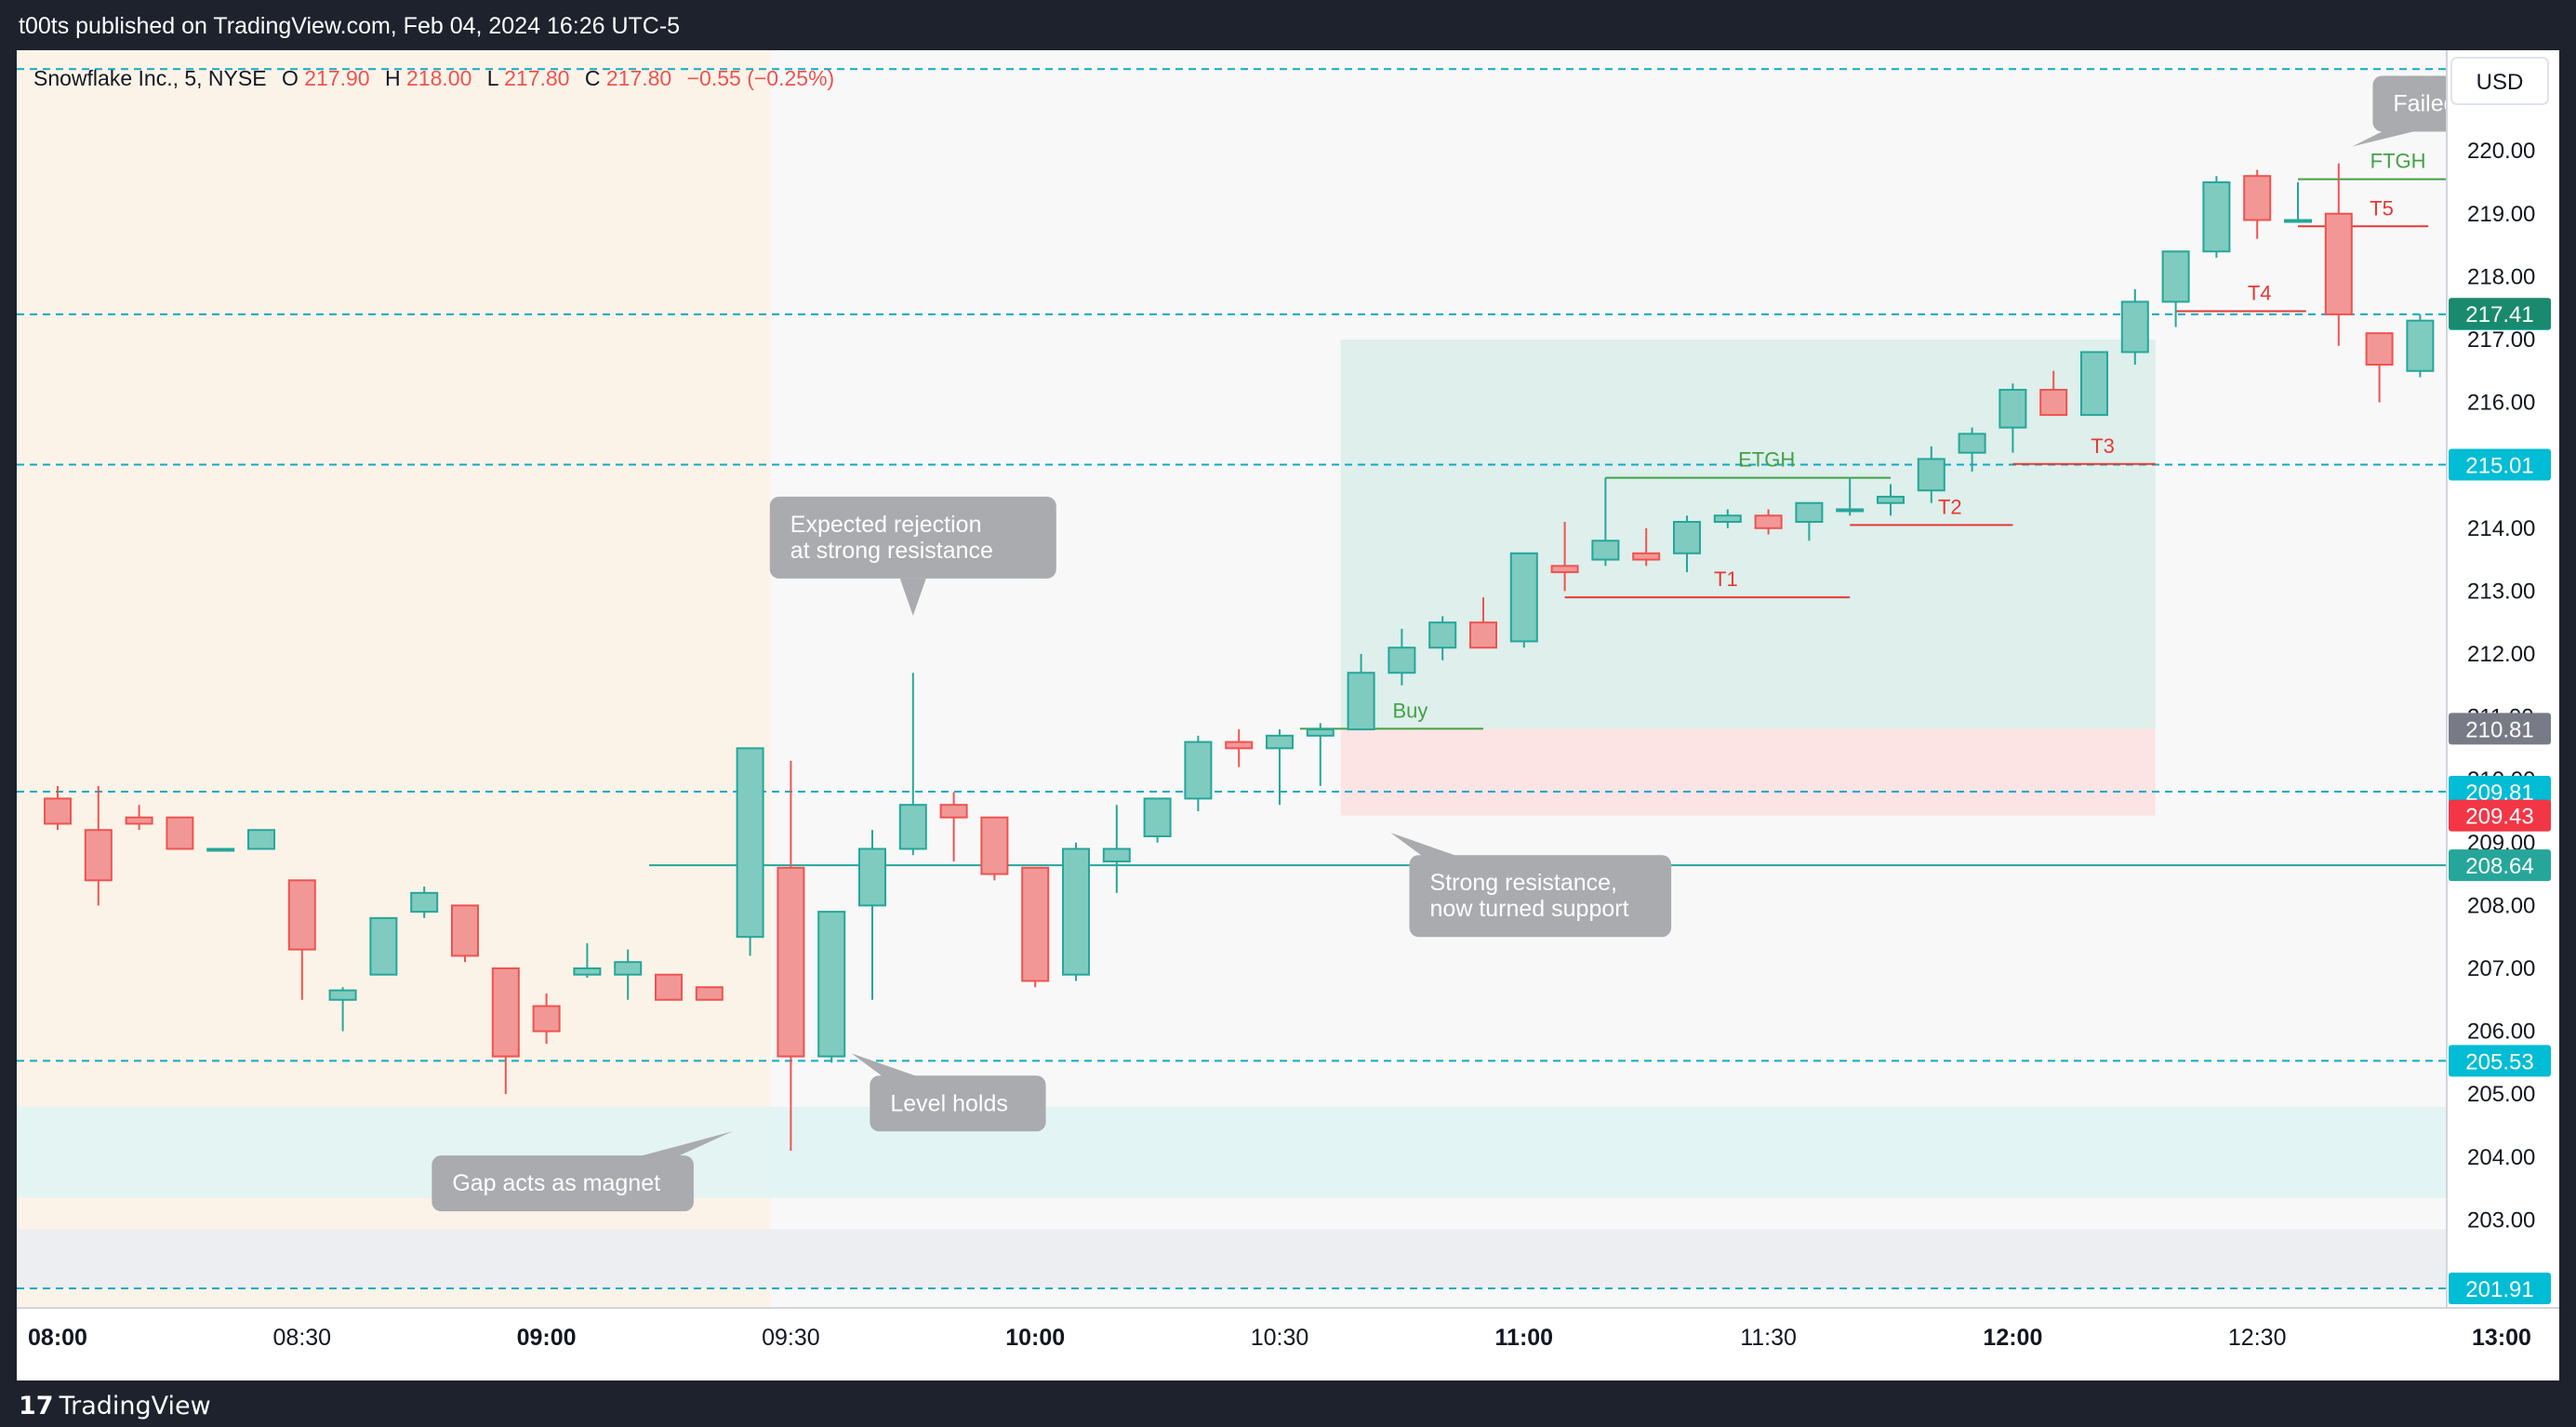 This screenshot has width=2576, height=1427. I want to click on trade-label-t1: T1, so click(1726, 579).